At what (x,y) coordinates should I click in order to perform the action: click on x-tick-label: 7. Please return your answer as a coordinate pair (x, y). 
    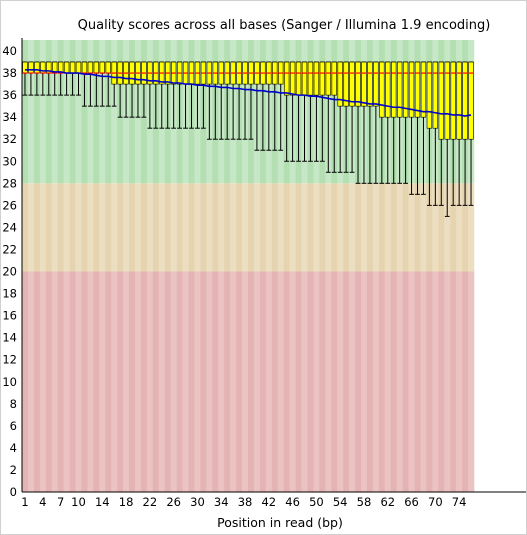
    Looking at the image, I should click on (60, 502).